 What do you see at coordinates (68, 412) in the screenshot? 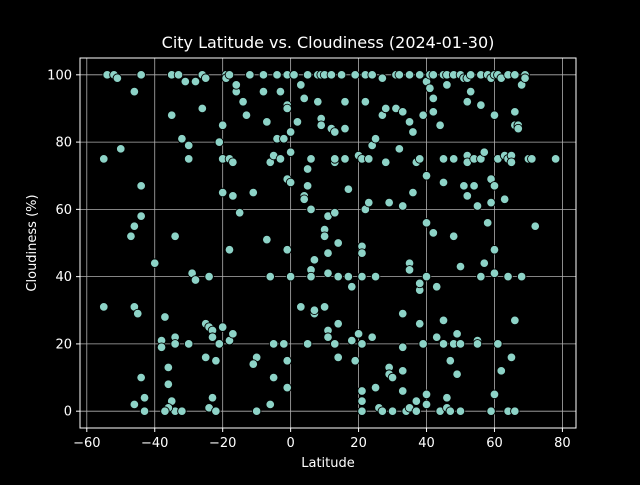
I see `y-tick-label: 0` at bounding box center [68, 412].